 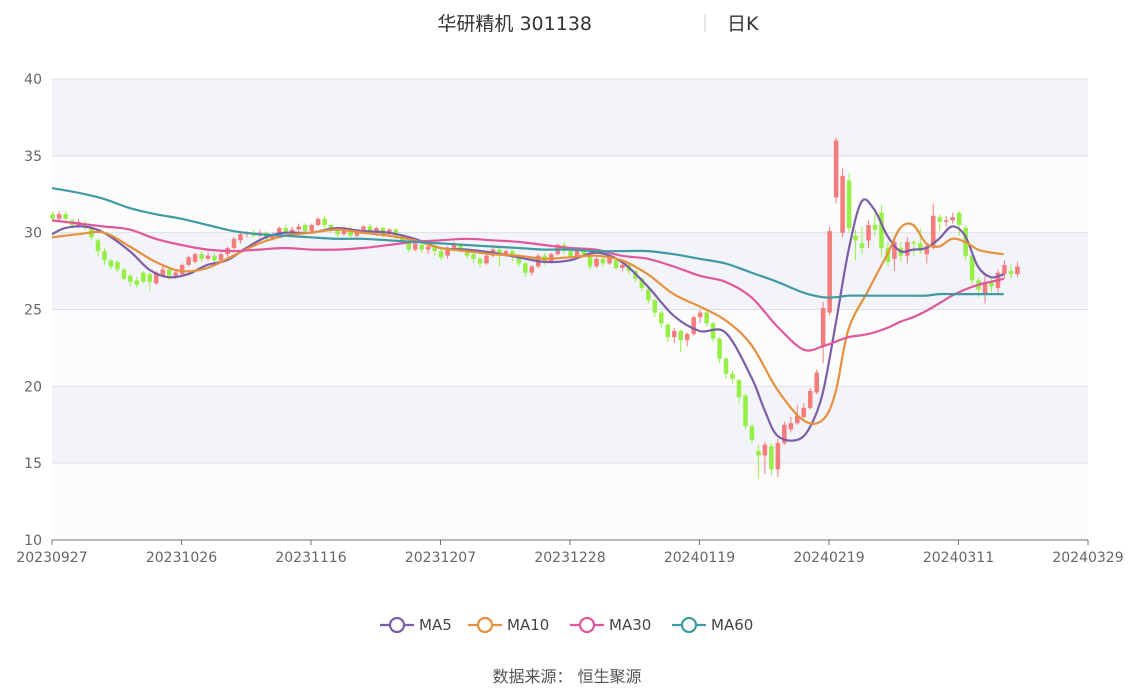 I want to click on x-tick-label: 20230927, so click(x=51, y=558).